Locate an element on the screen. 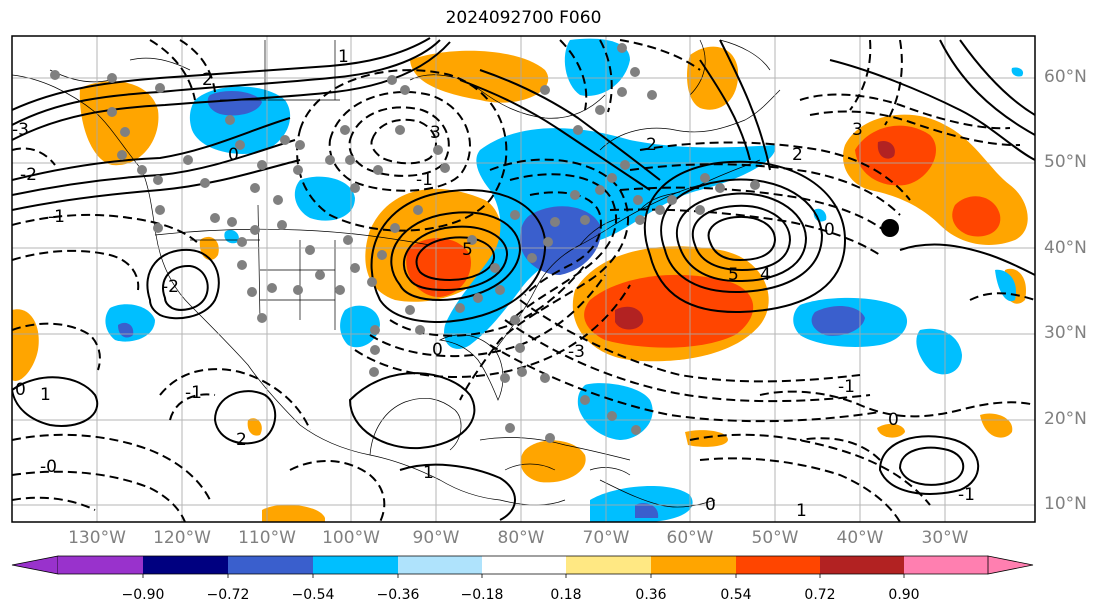 This screenshot has width=1105, height=615. colorbar-tick-label: 0.90 is located at coordinates (904, 595).